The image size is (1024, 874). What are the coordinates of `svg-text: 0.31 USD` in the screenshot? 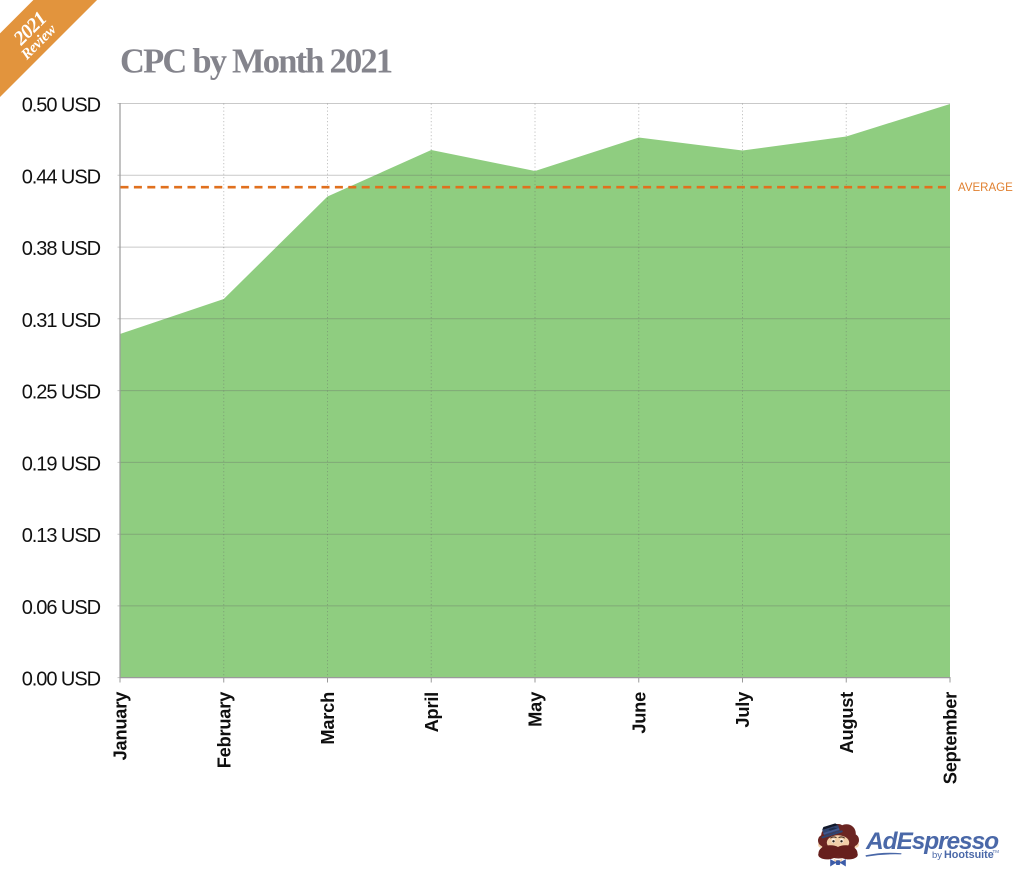 It's located at (61, 321).